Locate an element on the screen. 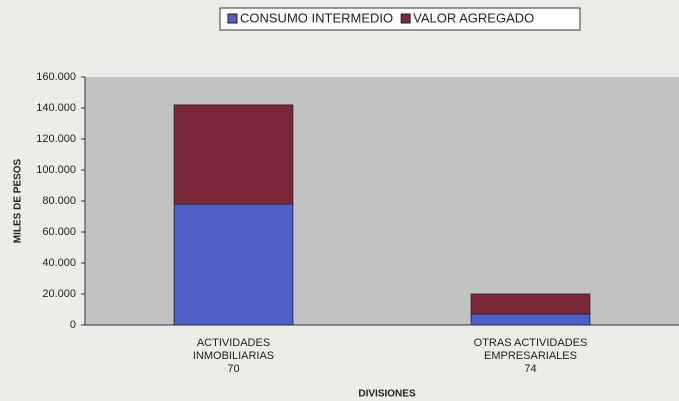  y-tick-label: 120.000 is located at coordinates (56, 139).